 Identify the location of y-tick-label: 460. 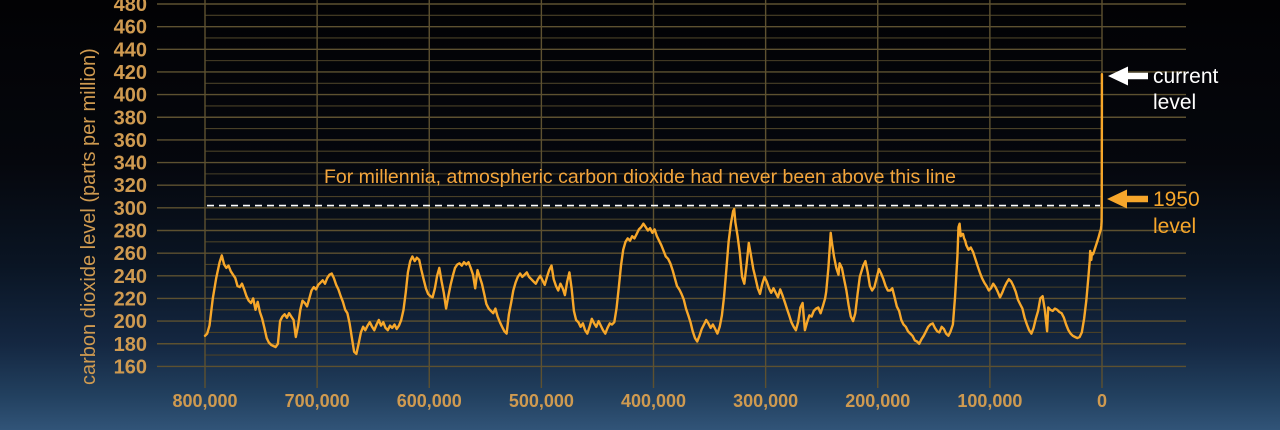
(130, 28).